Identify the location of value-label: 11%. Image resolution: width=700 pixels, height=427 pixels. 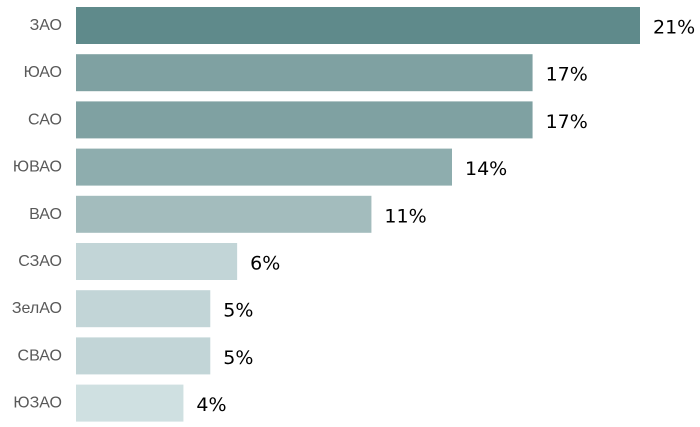
(405, 216).